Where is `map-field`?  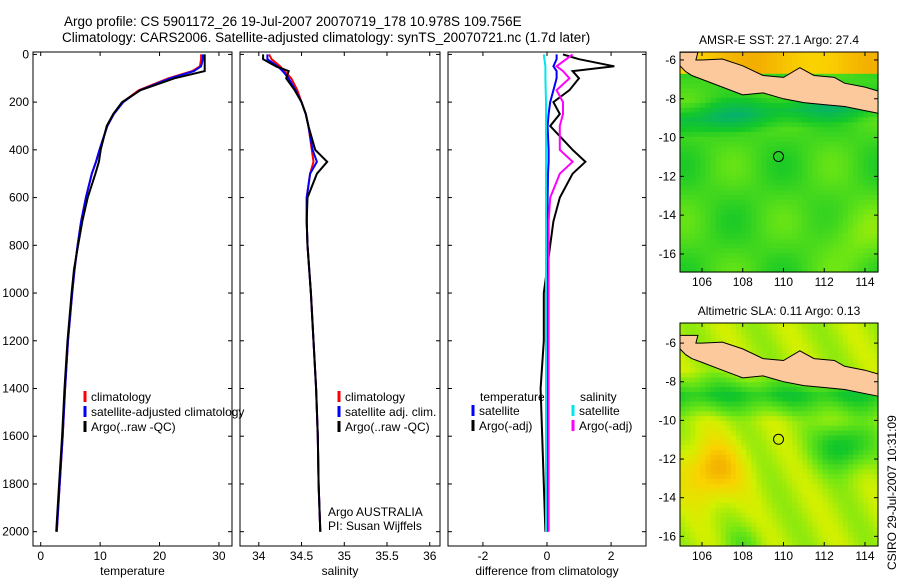 map-field is located at coordinates (779, 162).